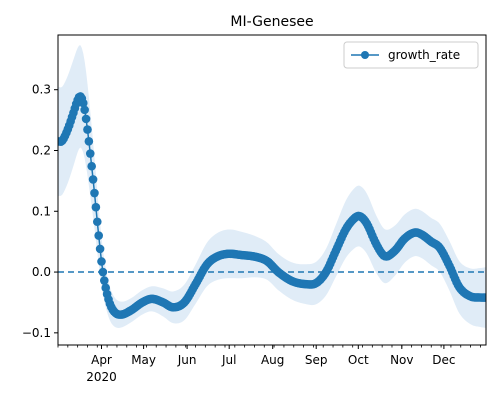 This screenshot has height=400, width=500. I want to click on x-tick-sublabel: 2020, so click(101, 377).